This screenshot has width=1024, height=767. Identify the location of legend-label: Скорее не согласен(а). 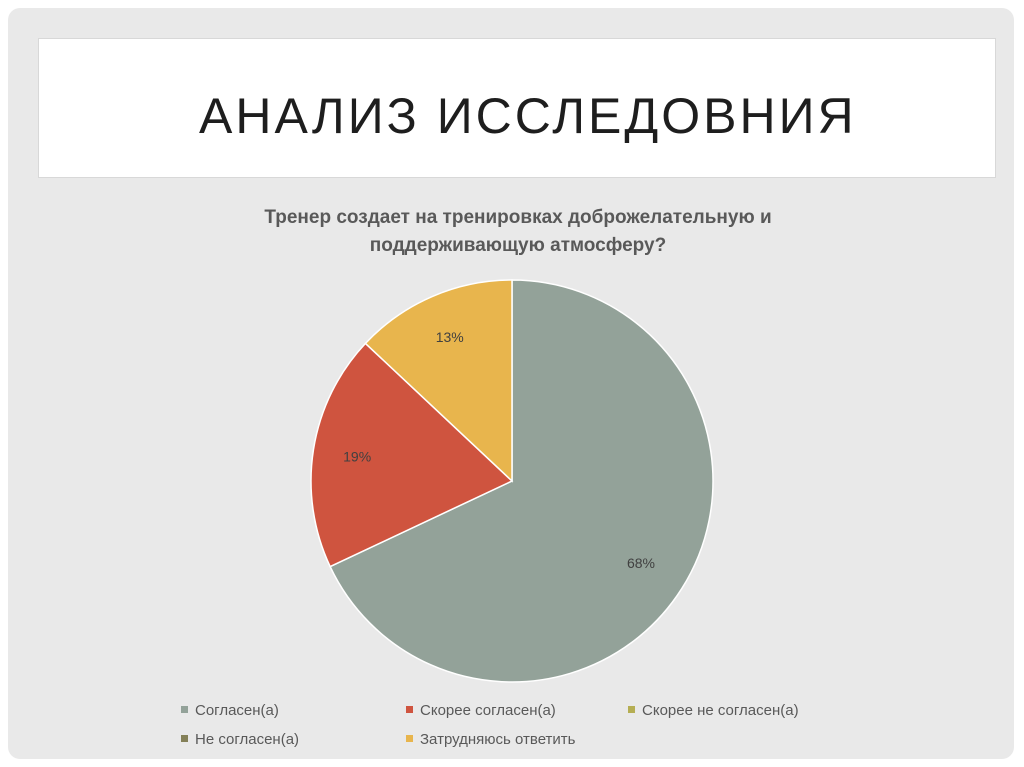
(720, 710).